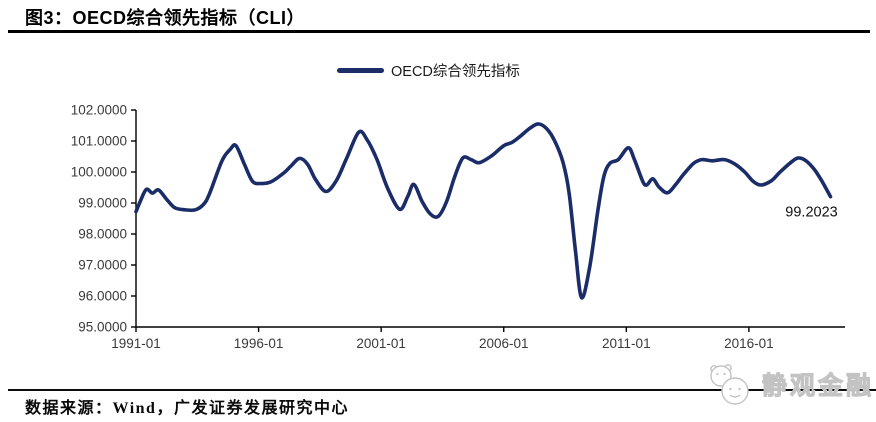  What do you see at coordinates (102, 296) in the screenshot?
I see `y-tick-label: 96.0000` at bounding box center [102, 296].